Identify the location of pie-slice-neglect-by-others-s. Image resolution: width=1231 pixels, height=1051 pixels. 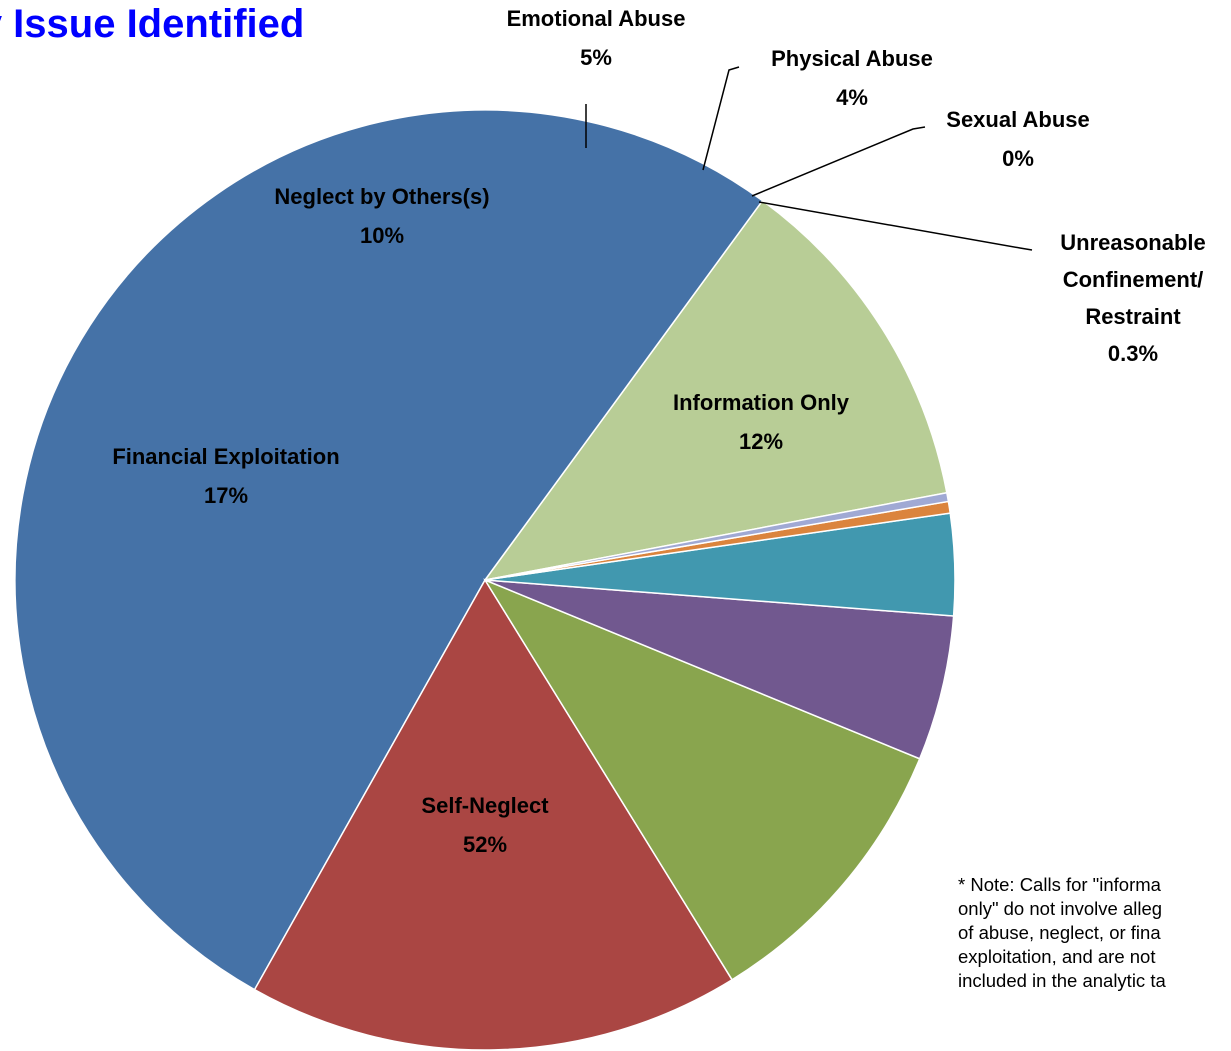
(702, 779).